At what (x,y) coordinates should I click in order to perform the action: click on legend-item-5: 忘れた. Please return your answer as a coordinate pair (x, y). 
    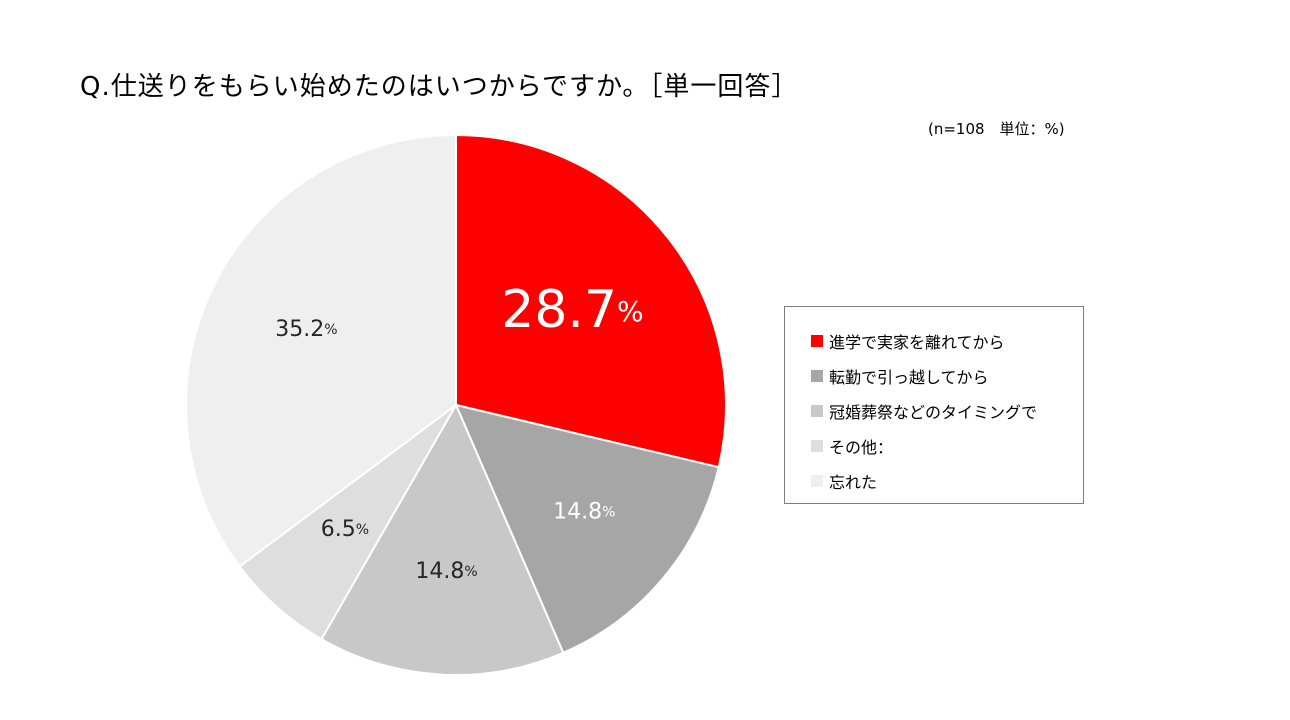
    Looking at the image, I should click on (947, 480).